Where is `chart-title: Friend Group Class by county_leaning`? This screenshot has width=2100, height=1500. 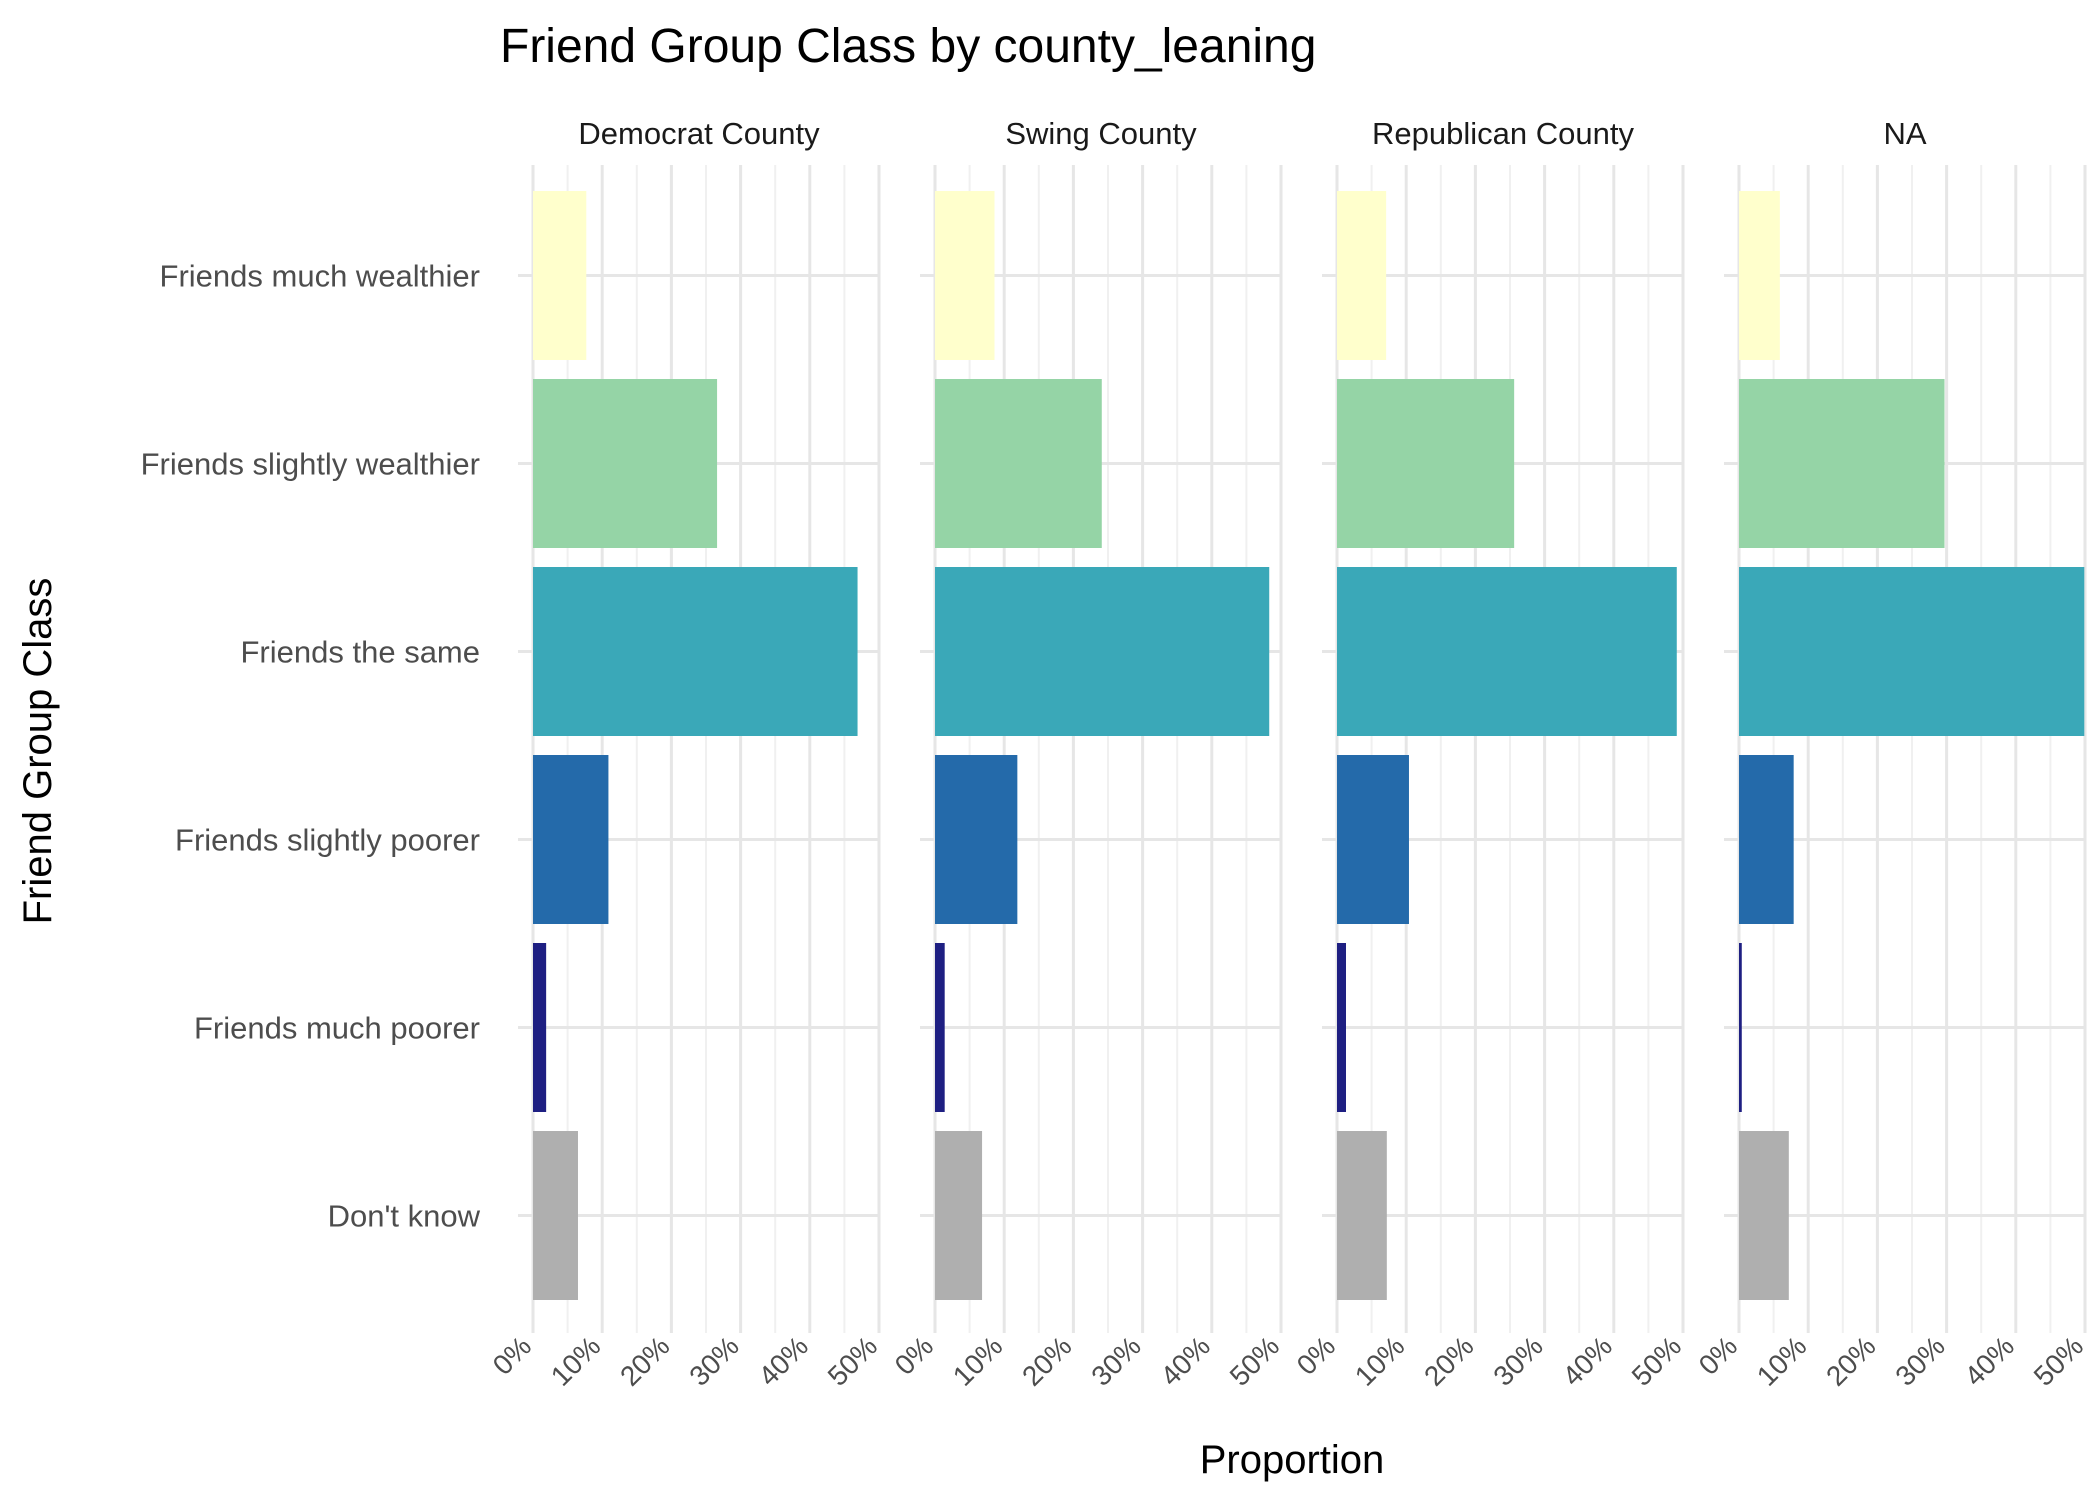 chart-title: Friend Group Class by county_leaning is located at coordinates (908, 46).